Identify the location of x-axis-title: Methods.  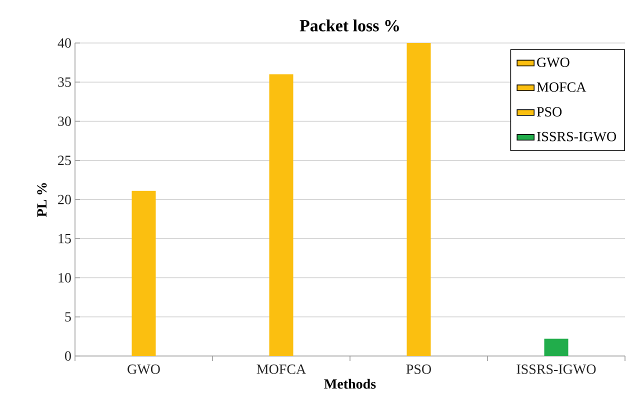
(350, 383).